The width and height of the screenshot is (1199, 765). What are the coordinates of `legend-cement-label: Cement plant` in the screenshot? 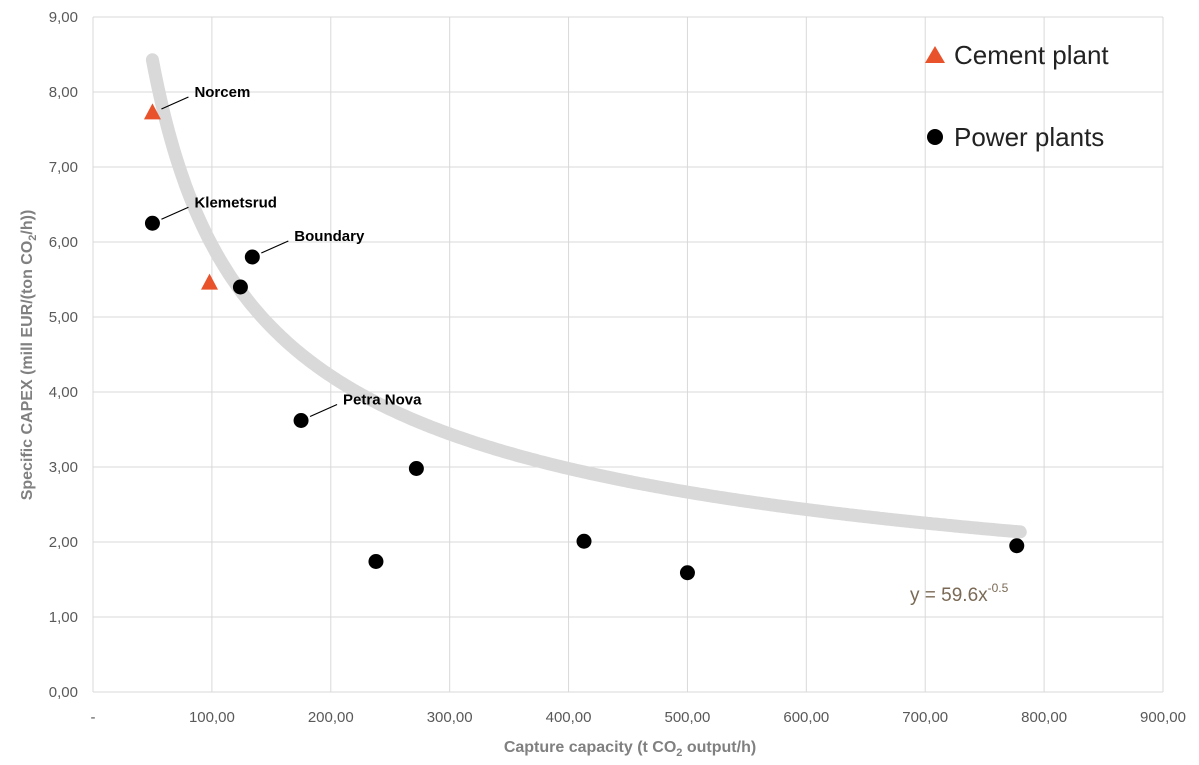 It's located at (1031, 55).